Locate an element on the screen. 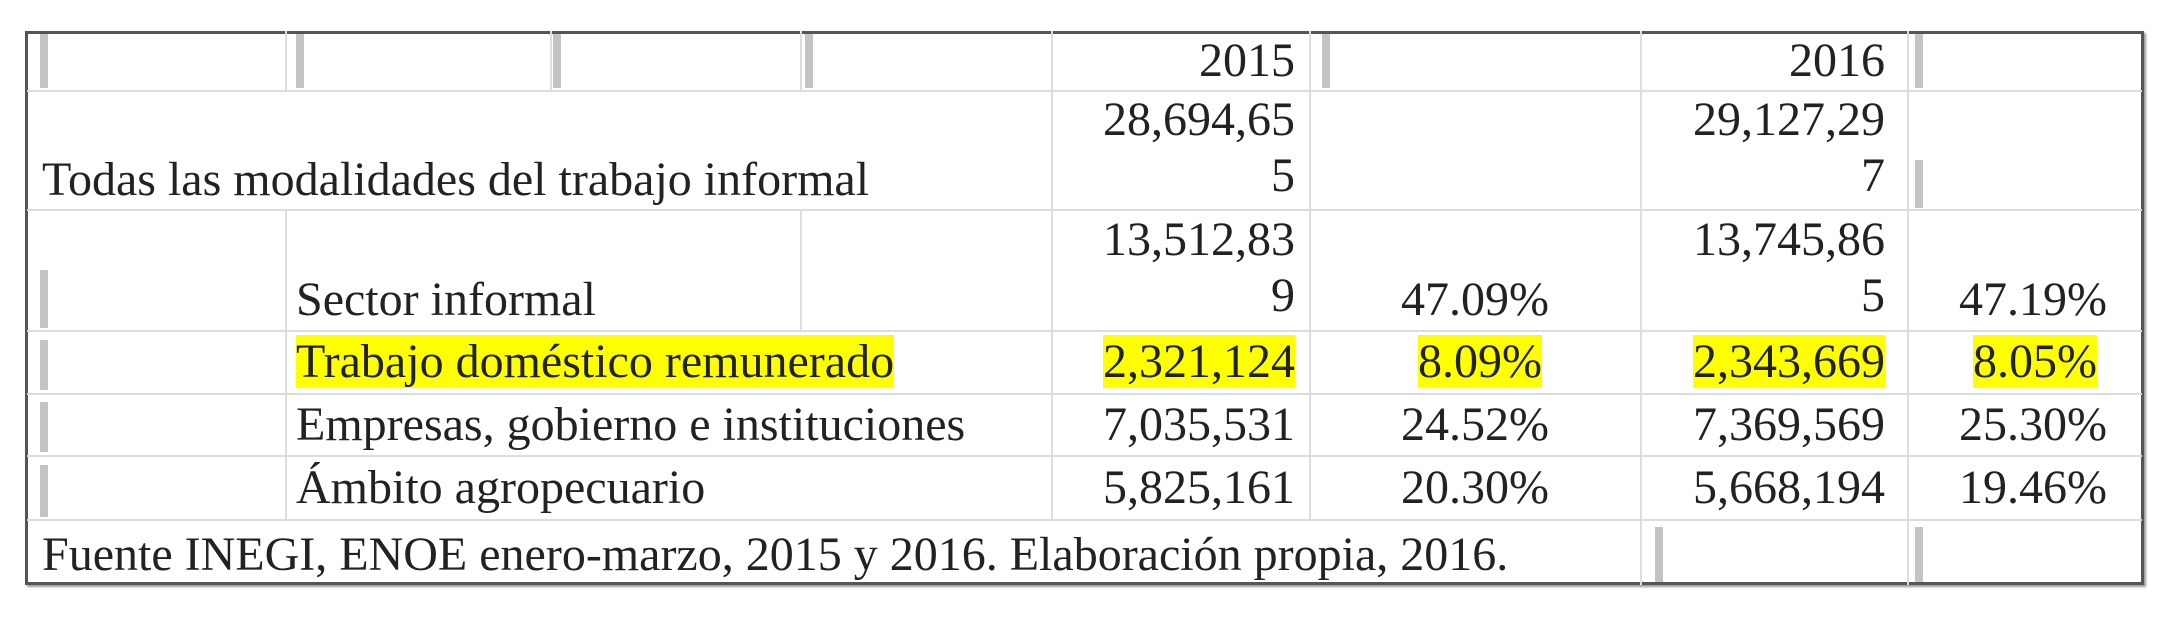 The width and height of the screenshot is (2183, 620). cell-2015-total: 28,694,655 is located at coordinates (1173, 148).